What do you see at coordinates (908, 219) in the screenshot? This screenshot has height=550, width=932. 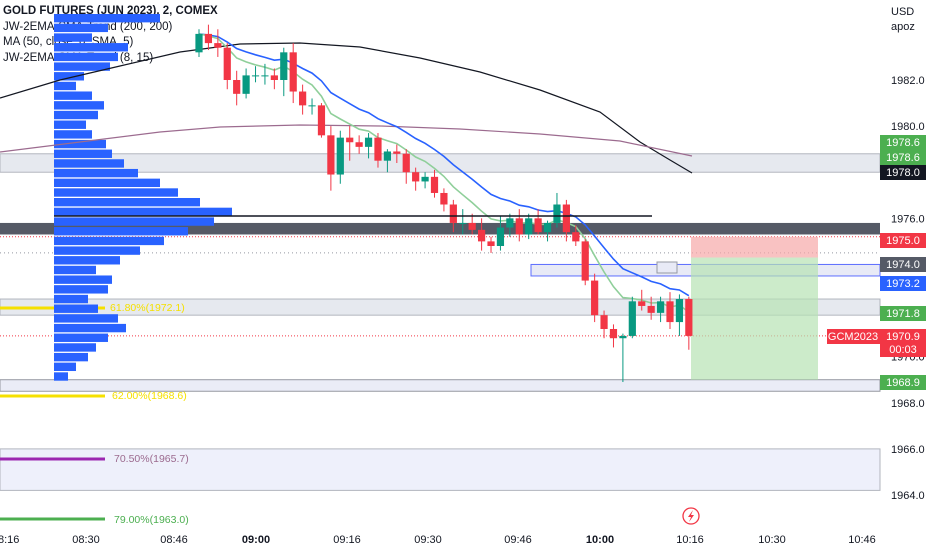 I see `price-tick: 1976.0` at bounding box center [908, 219].